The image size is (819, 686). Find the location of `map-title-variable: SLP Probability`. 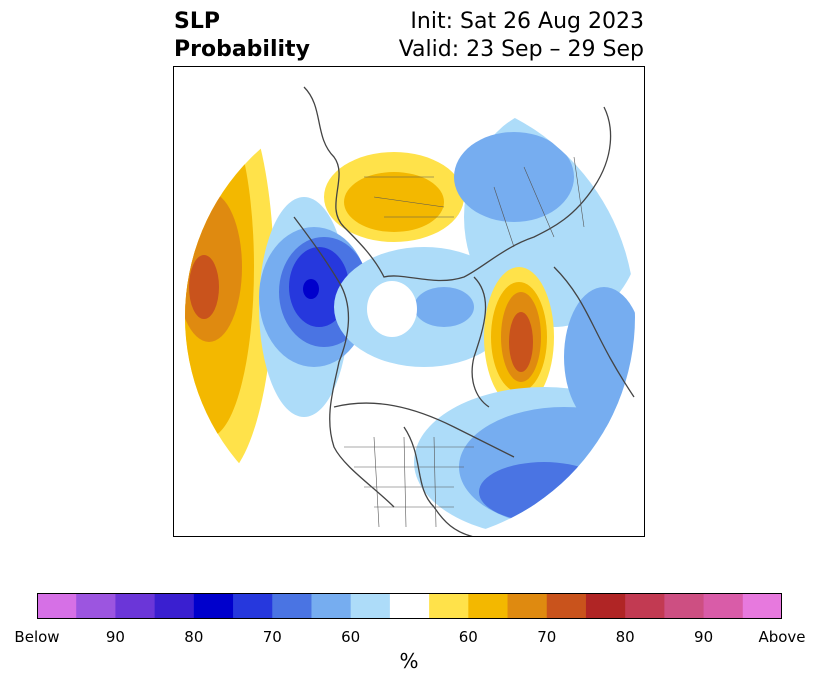

map-title-variable: SLP Probability is located at coordinates (242, 36).